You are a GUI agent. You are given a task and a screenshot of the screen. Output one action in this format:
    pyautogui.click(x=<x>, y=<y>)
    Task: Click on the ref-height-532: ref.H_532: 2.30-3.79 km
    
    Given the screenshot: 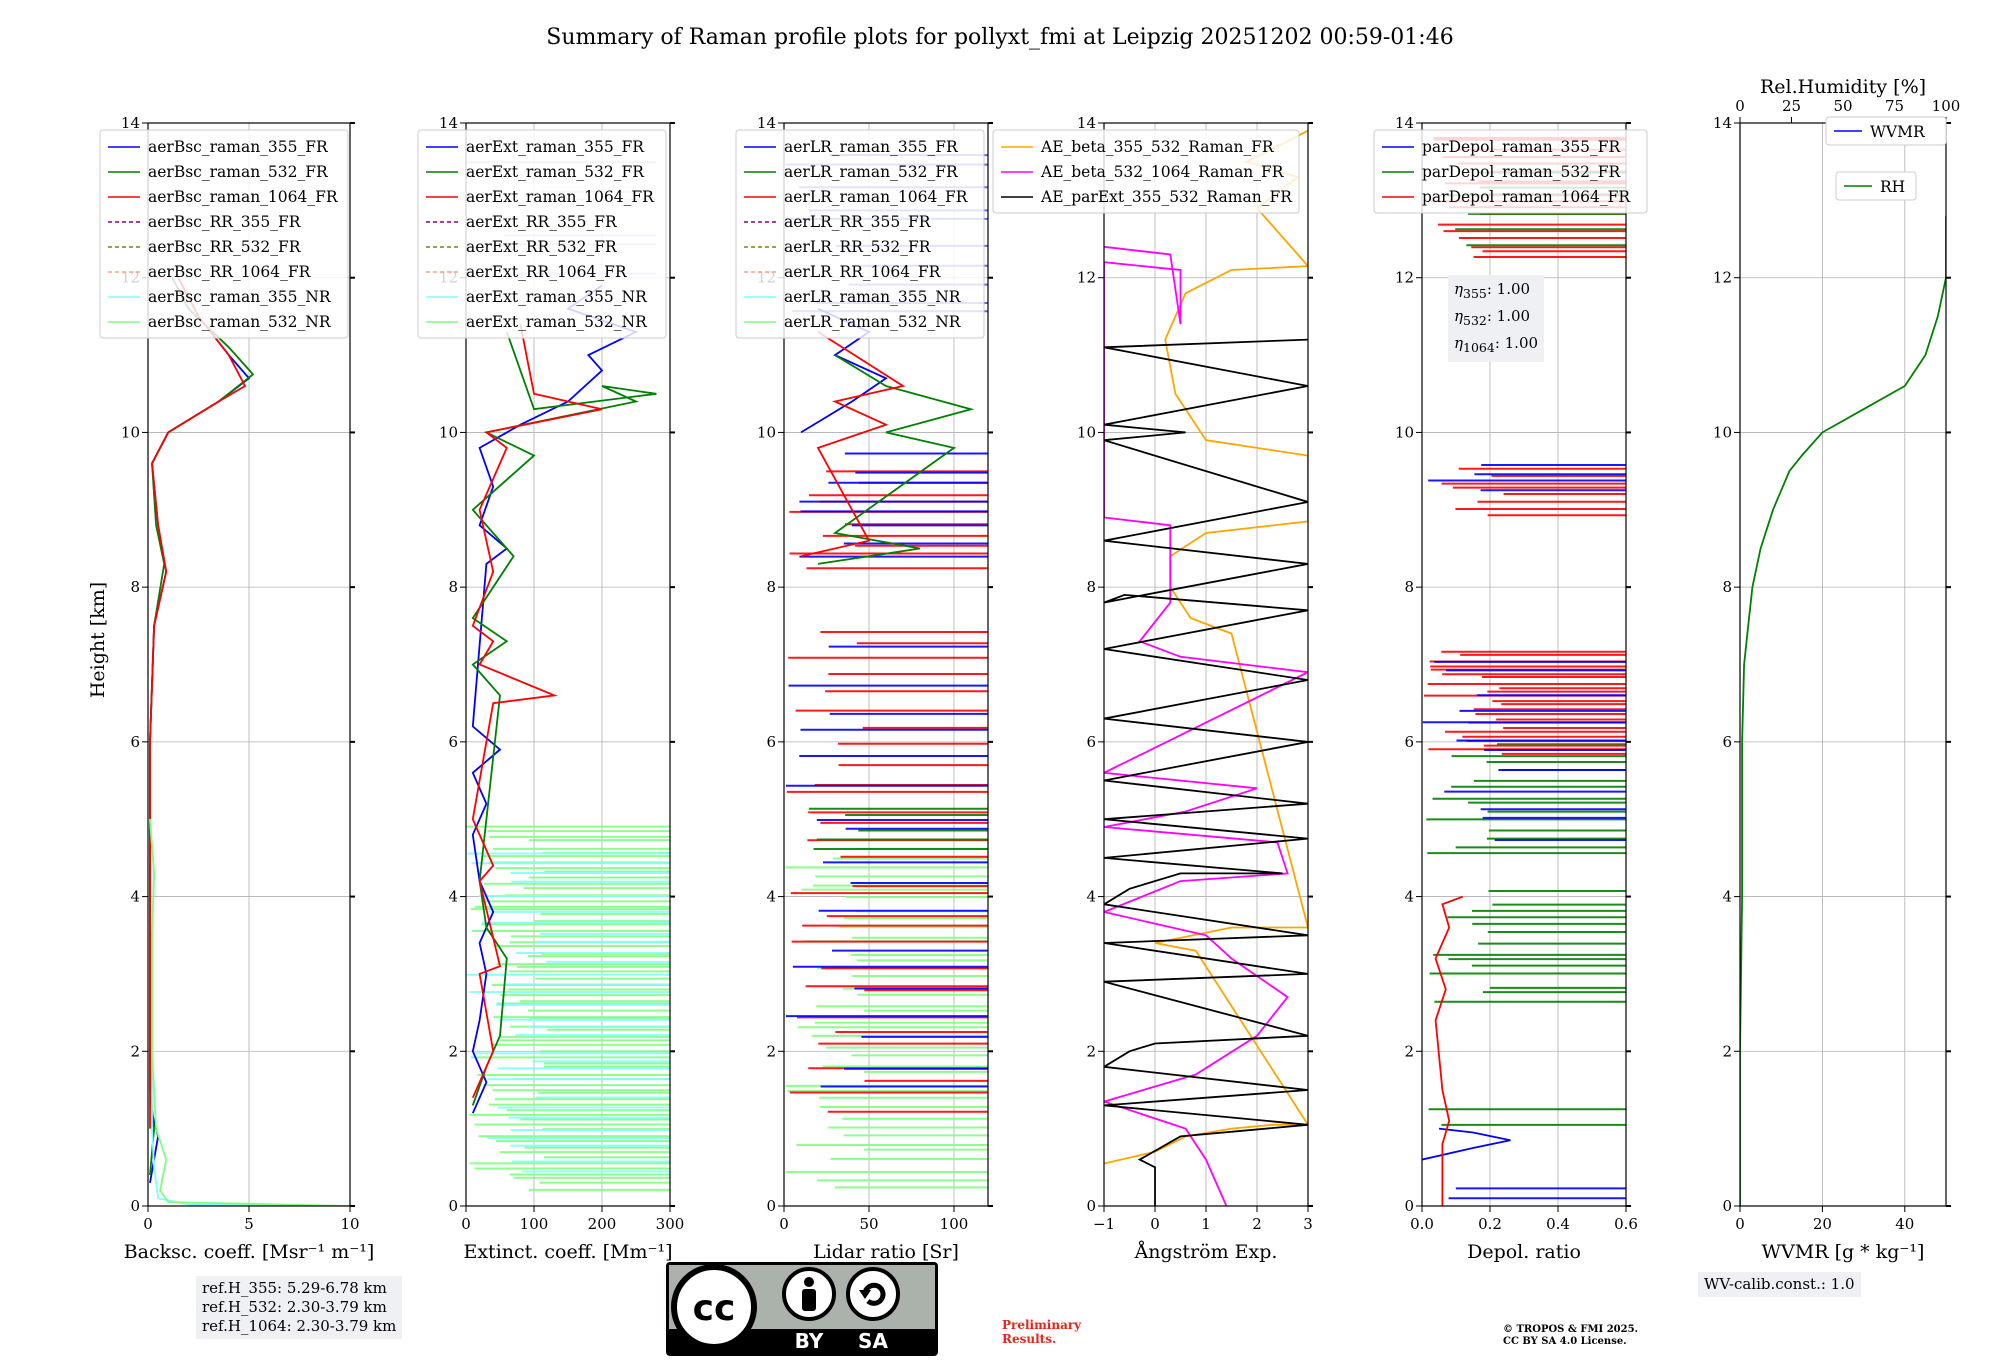 What is the action you would take?
    pyautogui.click(x=294, y=1307)
    